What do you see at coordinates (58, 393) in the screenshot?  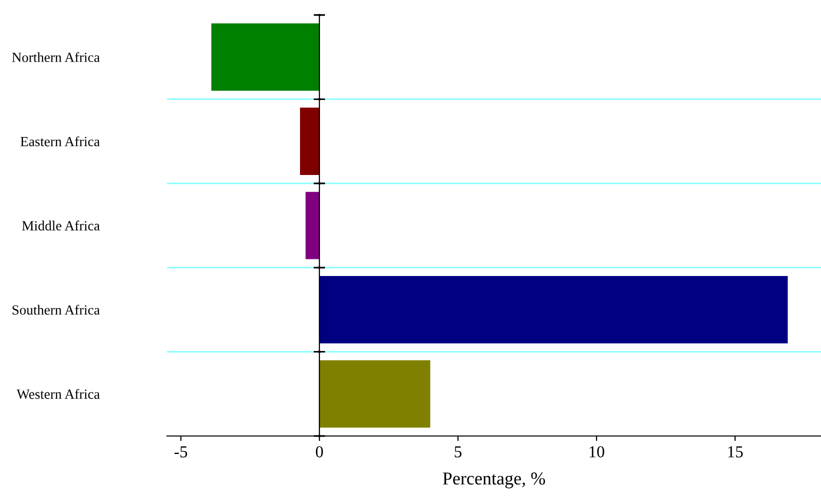 I see `y-tick-label: Western Africa` at bounding box center [58, 393].